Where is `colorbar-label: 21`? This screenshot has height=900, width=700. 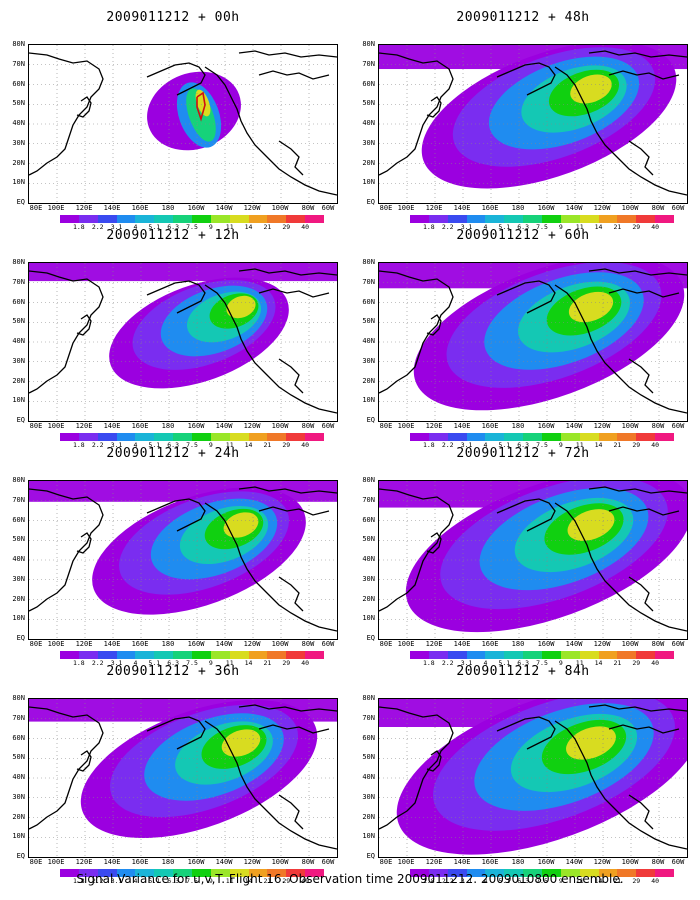 colorbar-label: 21 is located at coordinates (267, 881).